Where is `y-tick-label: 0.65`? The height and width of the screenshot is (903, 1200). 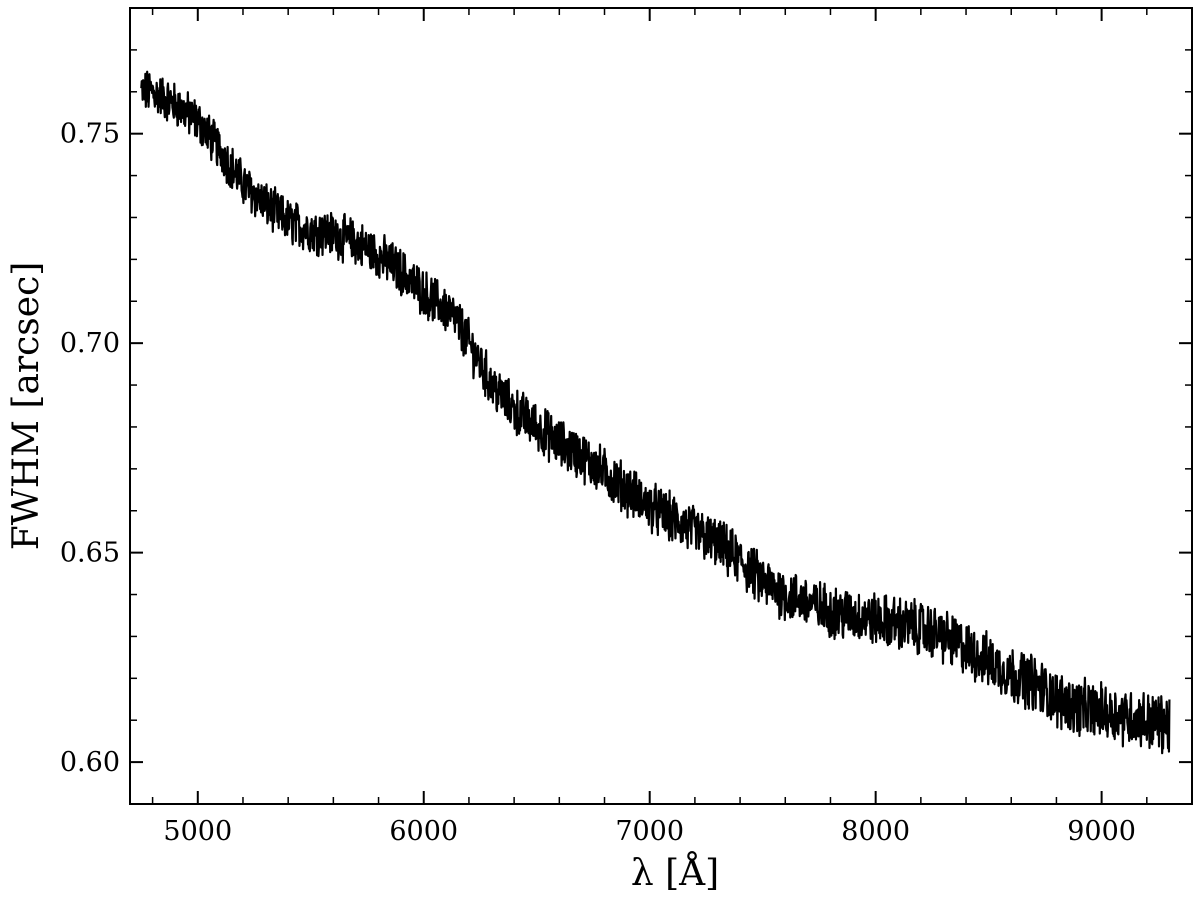
y-tick-label: 0.65 is located at coordinates (90, 553).